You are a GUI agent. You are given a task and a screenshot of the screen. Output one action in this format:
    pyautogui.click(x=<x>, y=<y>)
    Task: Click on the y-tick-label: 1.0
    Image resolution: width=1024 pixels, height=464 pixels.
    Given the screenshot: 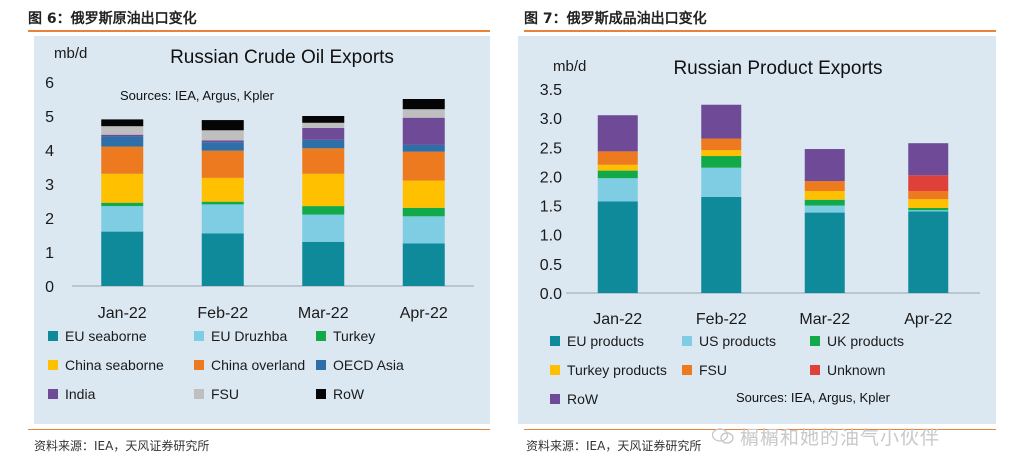 What is the action you would take?
    pyautogui.click(x=551, y=236)
    